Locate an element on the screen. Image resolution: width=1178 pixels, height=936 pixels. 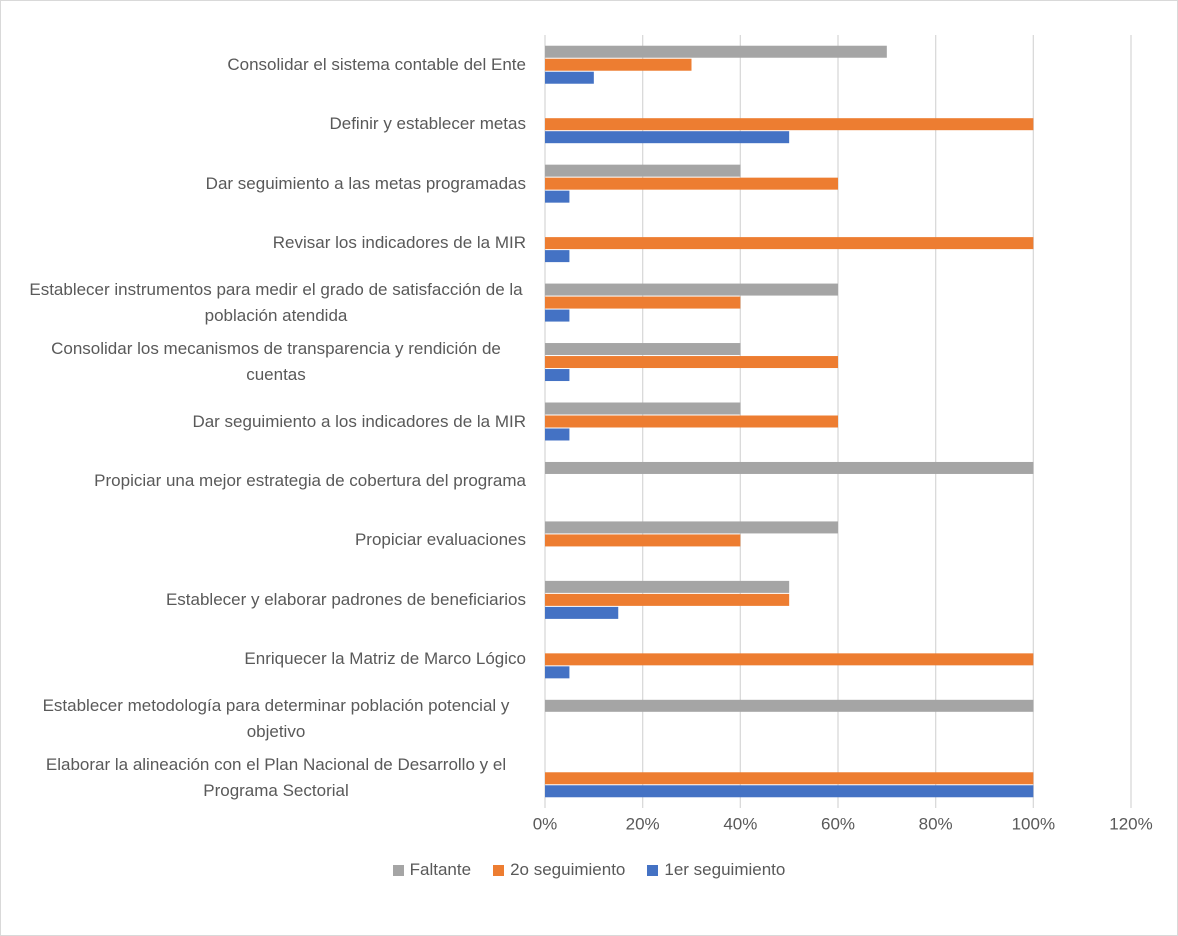
legend-item: Faltante is located at coordinates (432, 870).